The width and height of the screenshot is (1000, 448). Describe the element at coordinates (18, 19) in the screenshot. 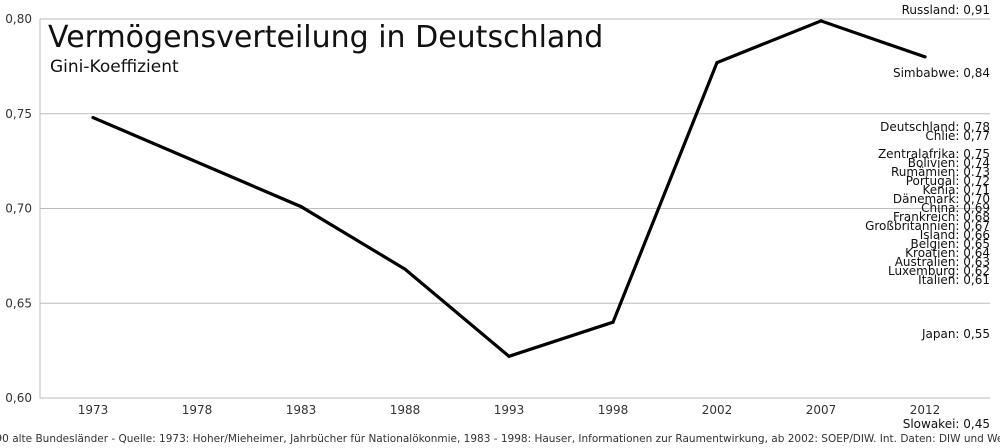

I see `y-tick-label: 0,80` at that location.